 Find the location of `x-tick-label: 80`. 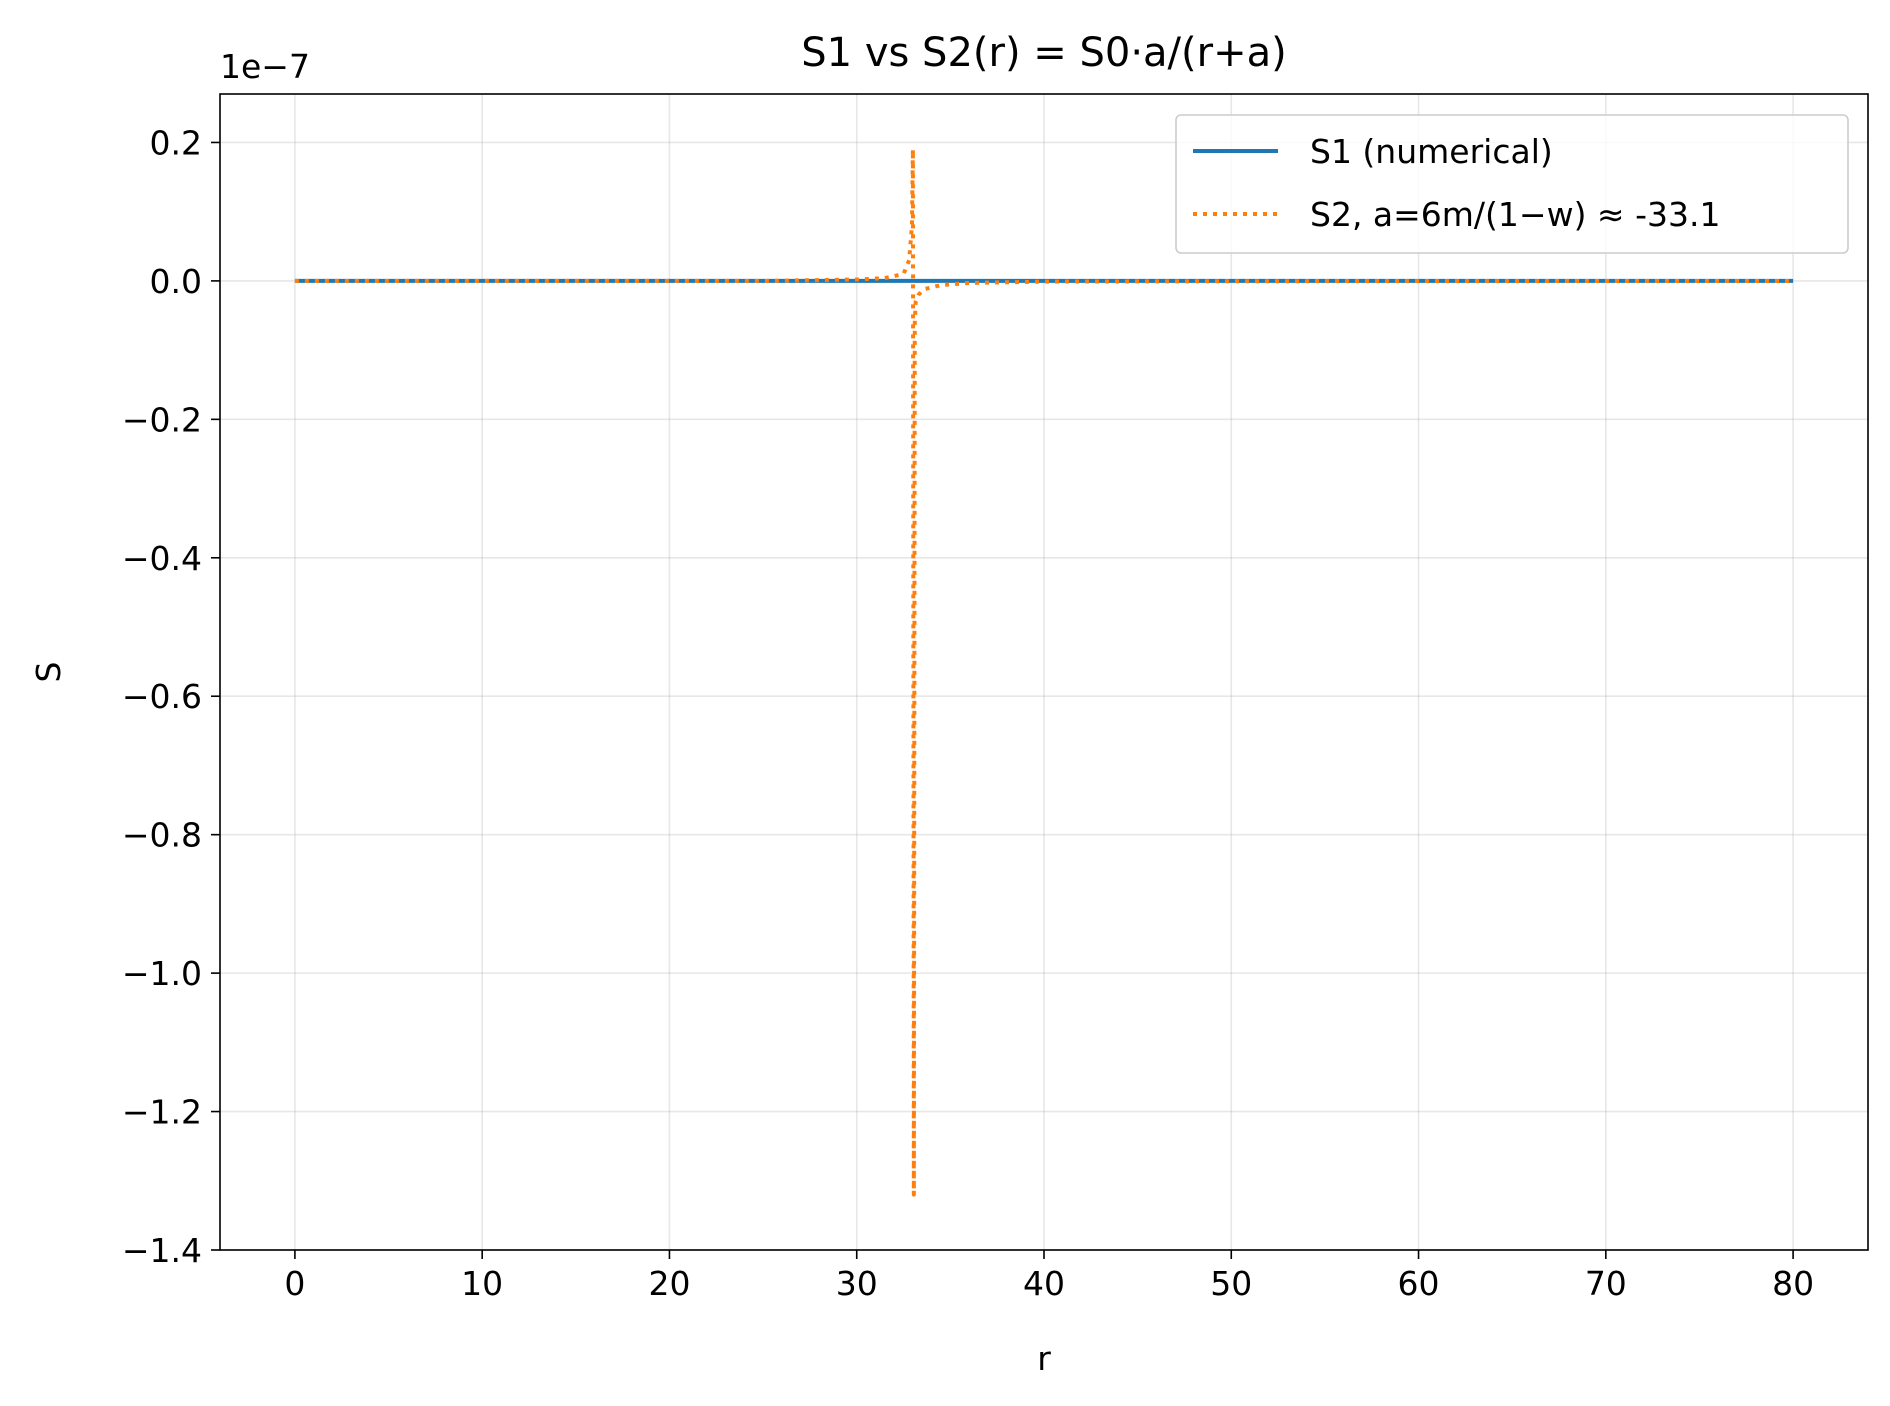

x-tick-label: 80 is located at coordinates (1793, 1283).